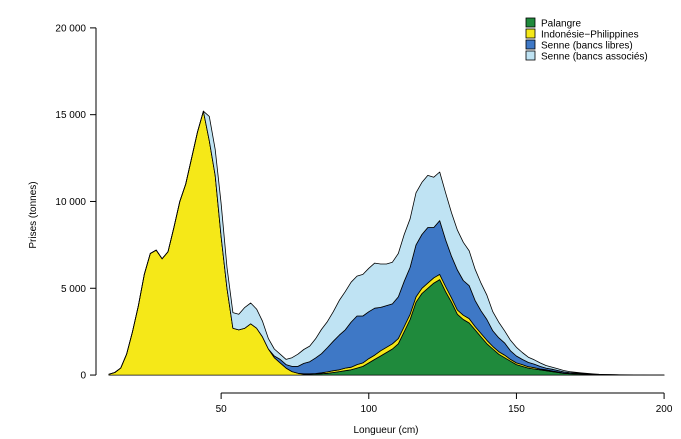 The width and height of the screenshot is (681, 439). I want to click on y-tick-label: 0, so click(83, 376).